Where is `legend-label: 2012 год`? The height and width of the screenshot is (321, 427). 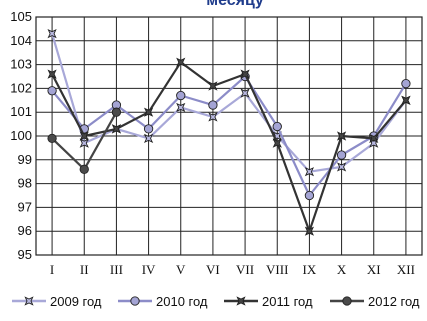
legend-label: 2012 год is located at coordinates (394, 301).